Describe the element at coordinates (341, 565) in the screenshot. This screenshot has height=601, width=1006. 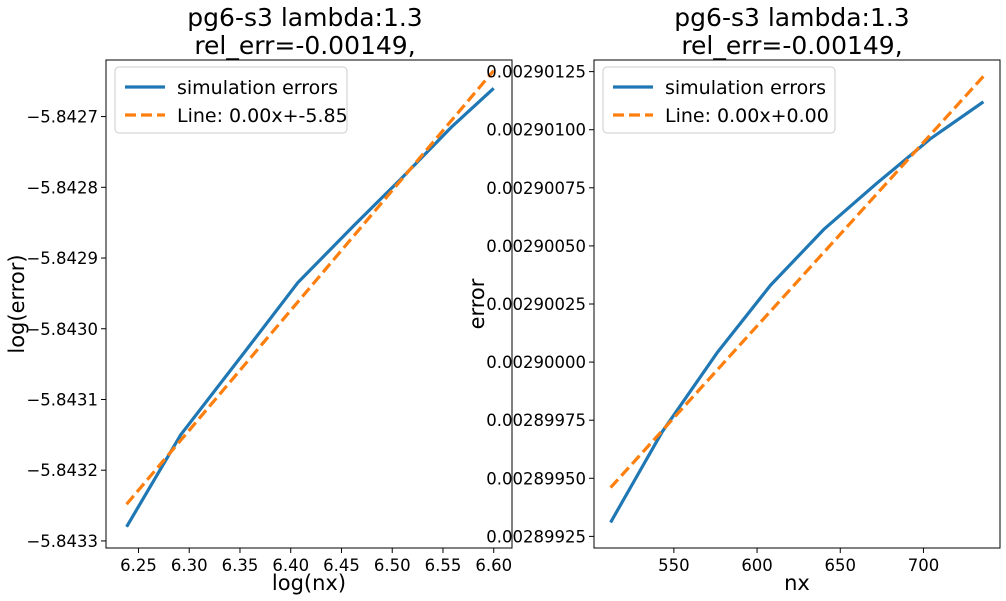
I see `x-tick-label: 6.45` at that location.